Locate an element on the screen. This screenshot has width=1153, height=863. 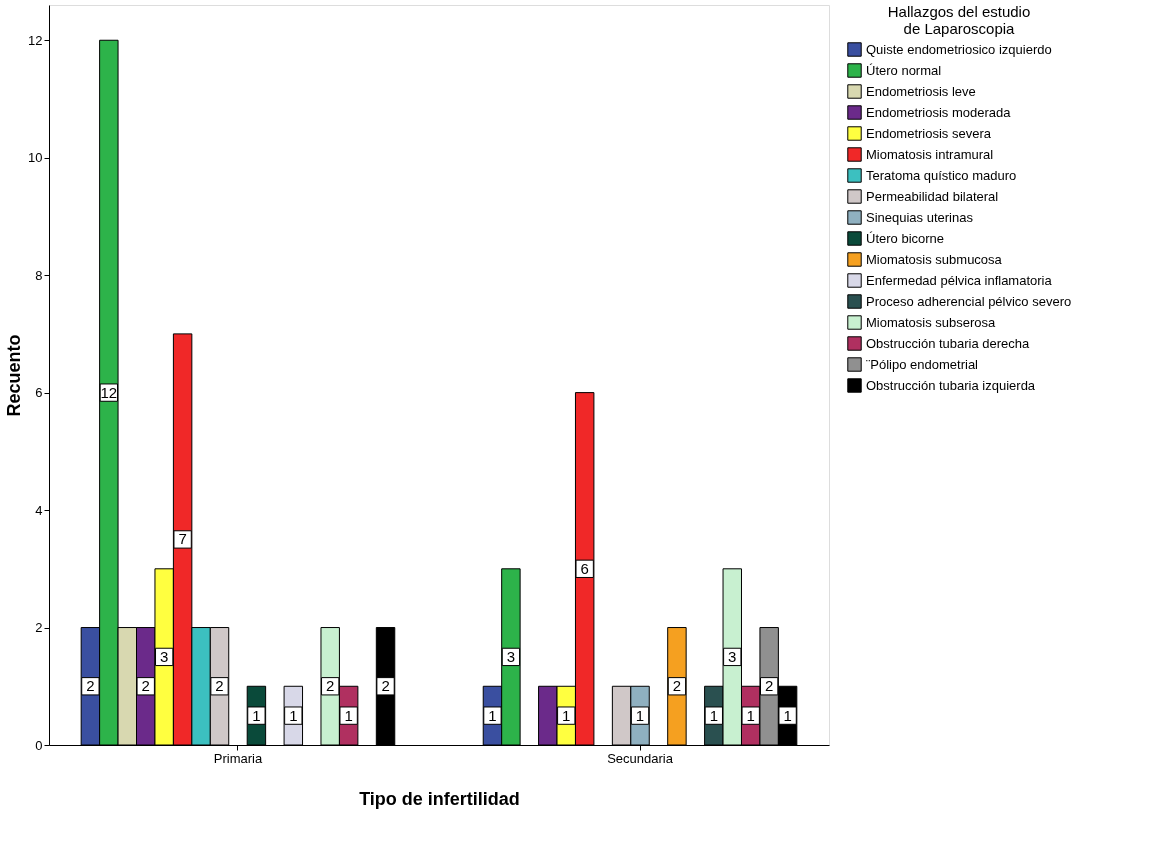
legend-label: Obstrucción tubaria izquierda is located at coordinates (951, 385).